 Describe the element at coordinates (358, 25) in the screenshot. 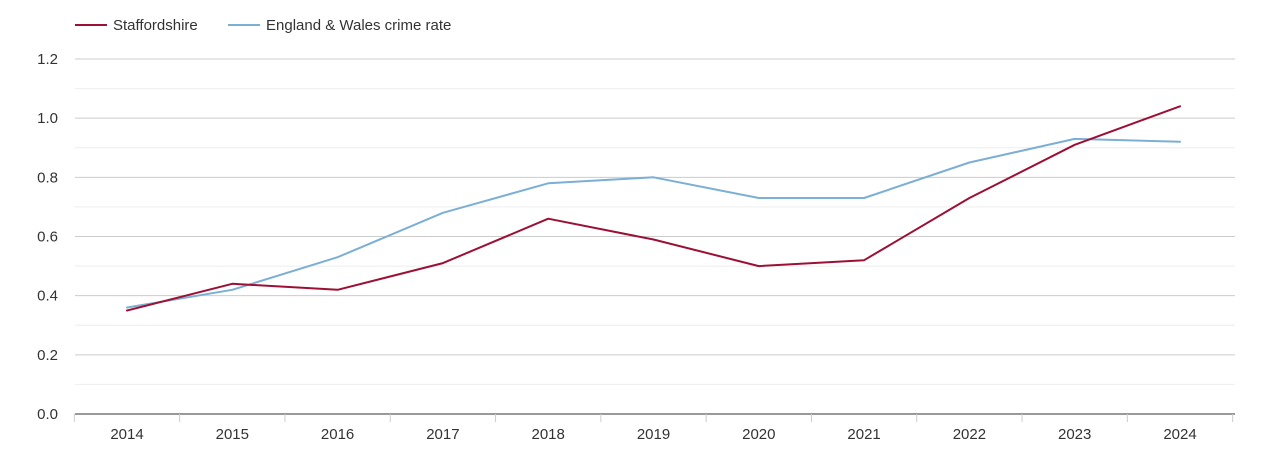

I see `legend-label-england-wales: England & Wales crime rate` at that location.